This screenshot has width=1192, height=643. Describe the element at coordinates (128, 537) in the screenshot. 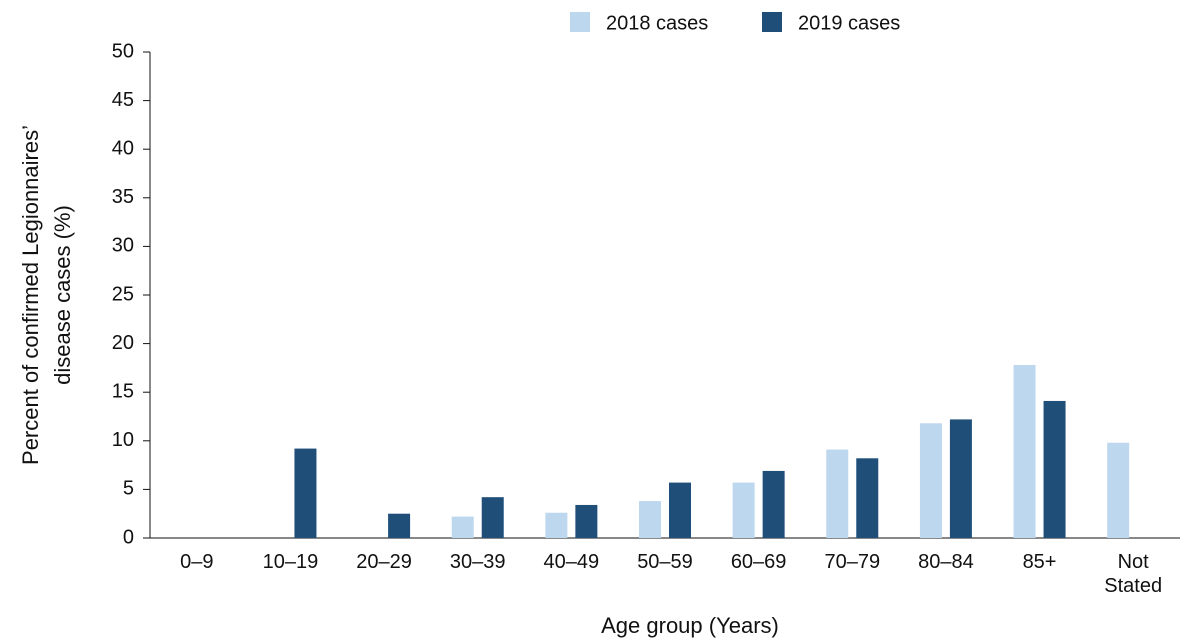

I see `y-tick-label: 0` at that location.